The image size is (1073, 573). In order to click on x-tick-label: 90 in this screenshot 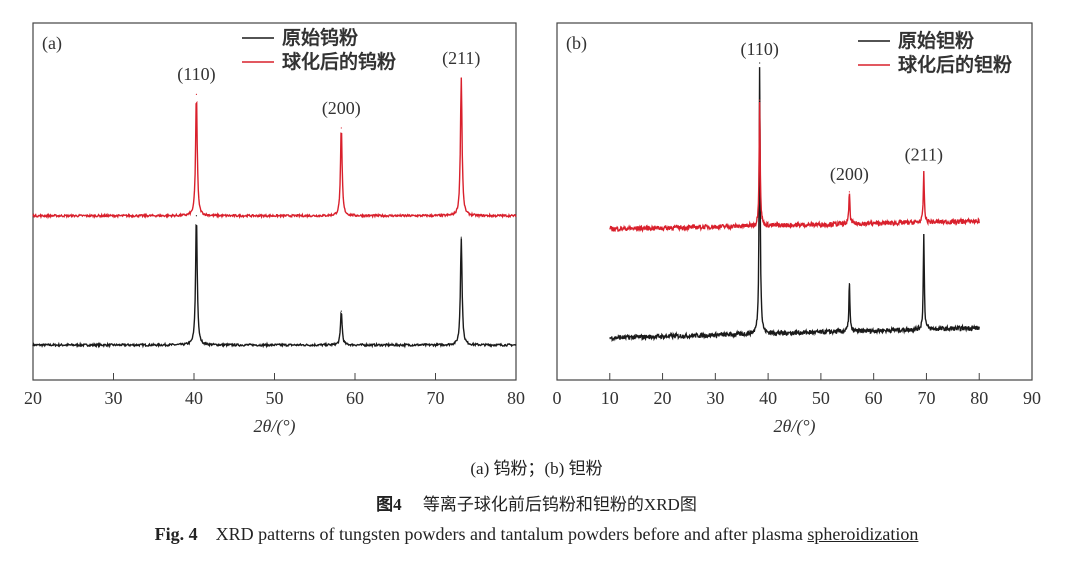, I will do `click(1032, 398)`.